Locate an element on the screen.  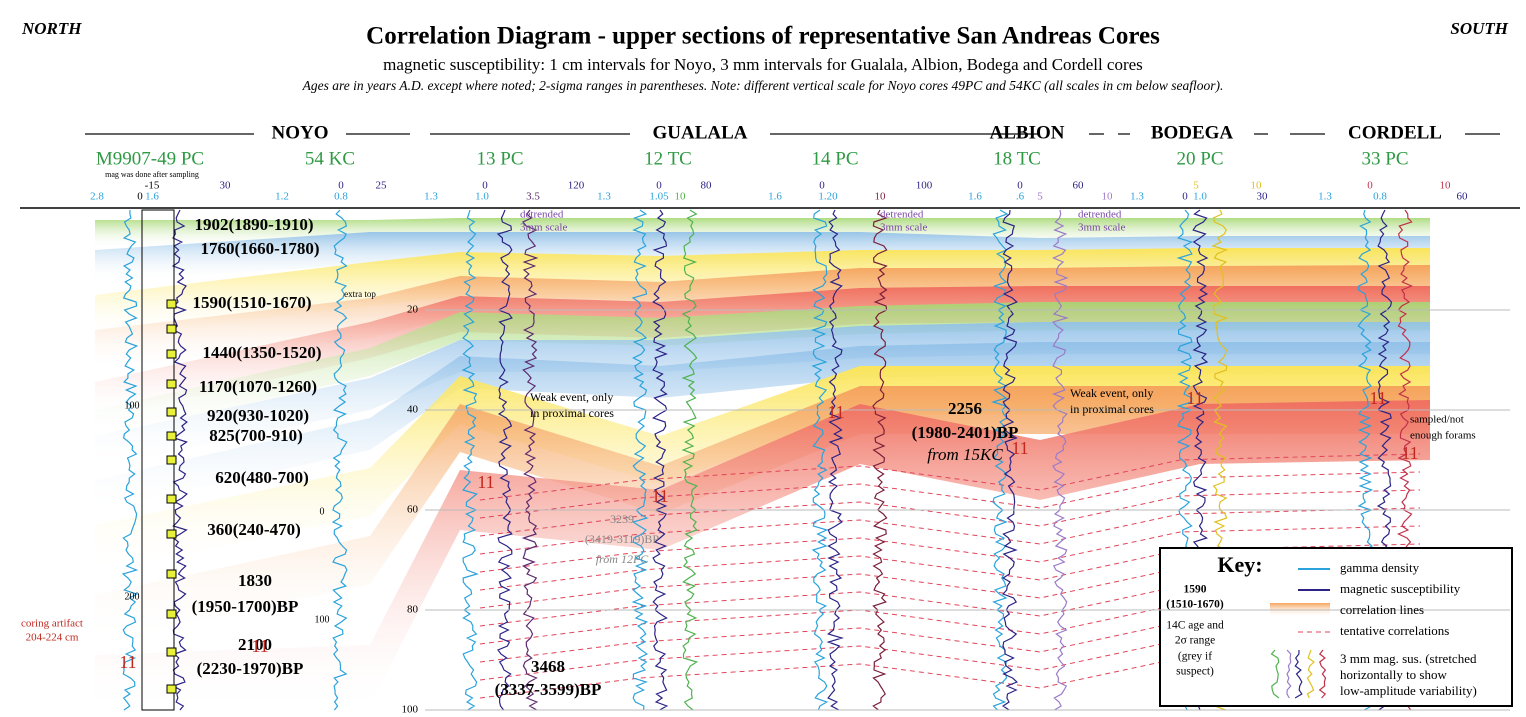
depth-tick: 20 is located at coordinates (413, 310).